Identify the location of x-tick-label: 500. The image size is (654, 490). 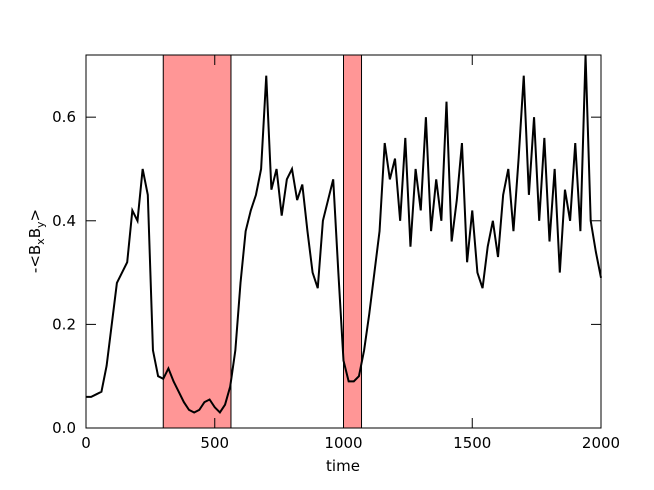
(214, 443).